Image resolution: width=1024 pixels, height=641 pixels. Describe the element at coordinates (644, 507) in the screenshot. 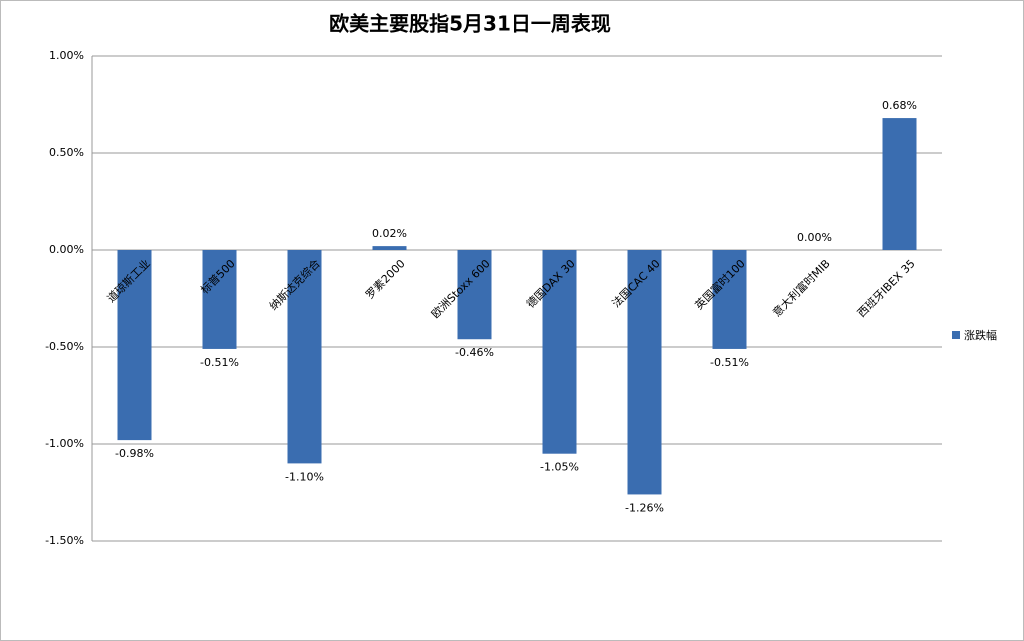

I see `value-label: -1.26%` at that location.